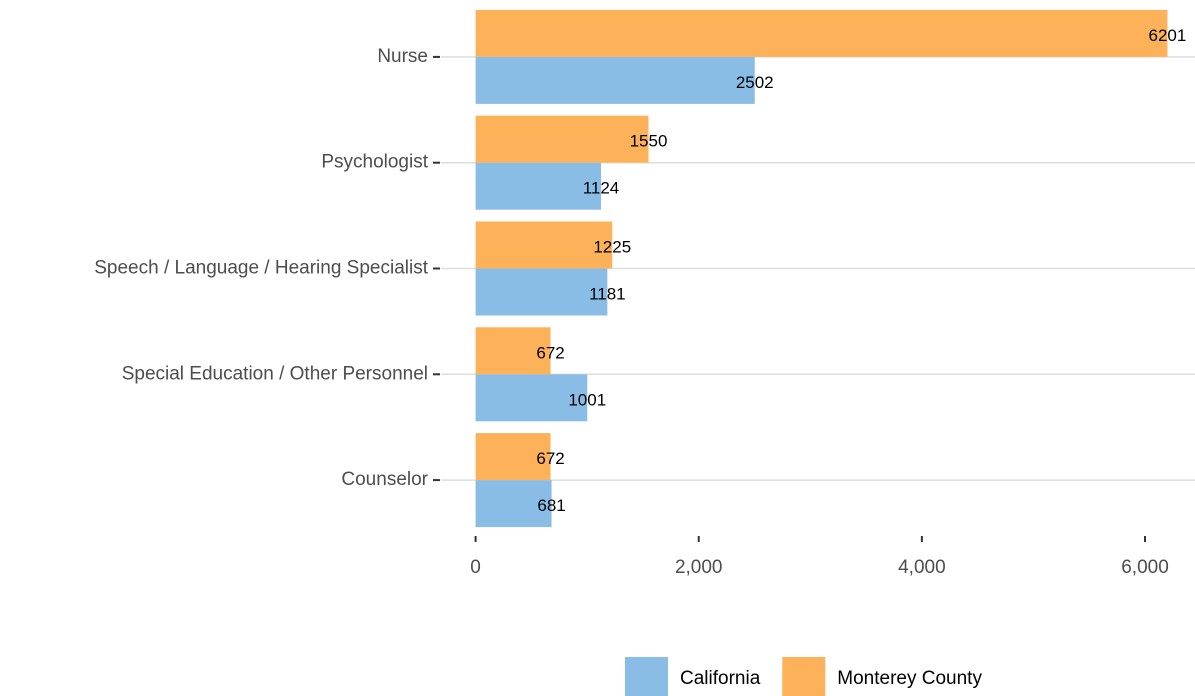 Image resolution: width=1195 pixels, height=696 pixels. What do you see at coordinates (699, 567) in the screenshot?
I see `x-tick-label: 2,000` at bounding box center [699, 567].